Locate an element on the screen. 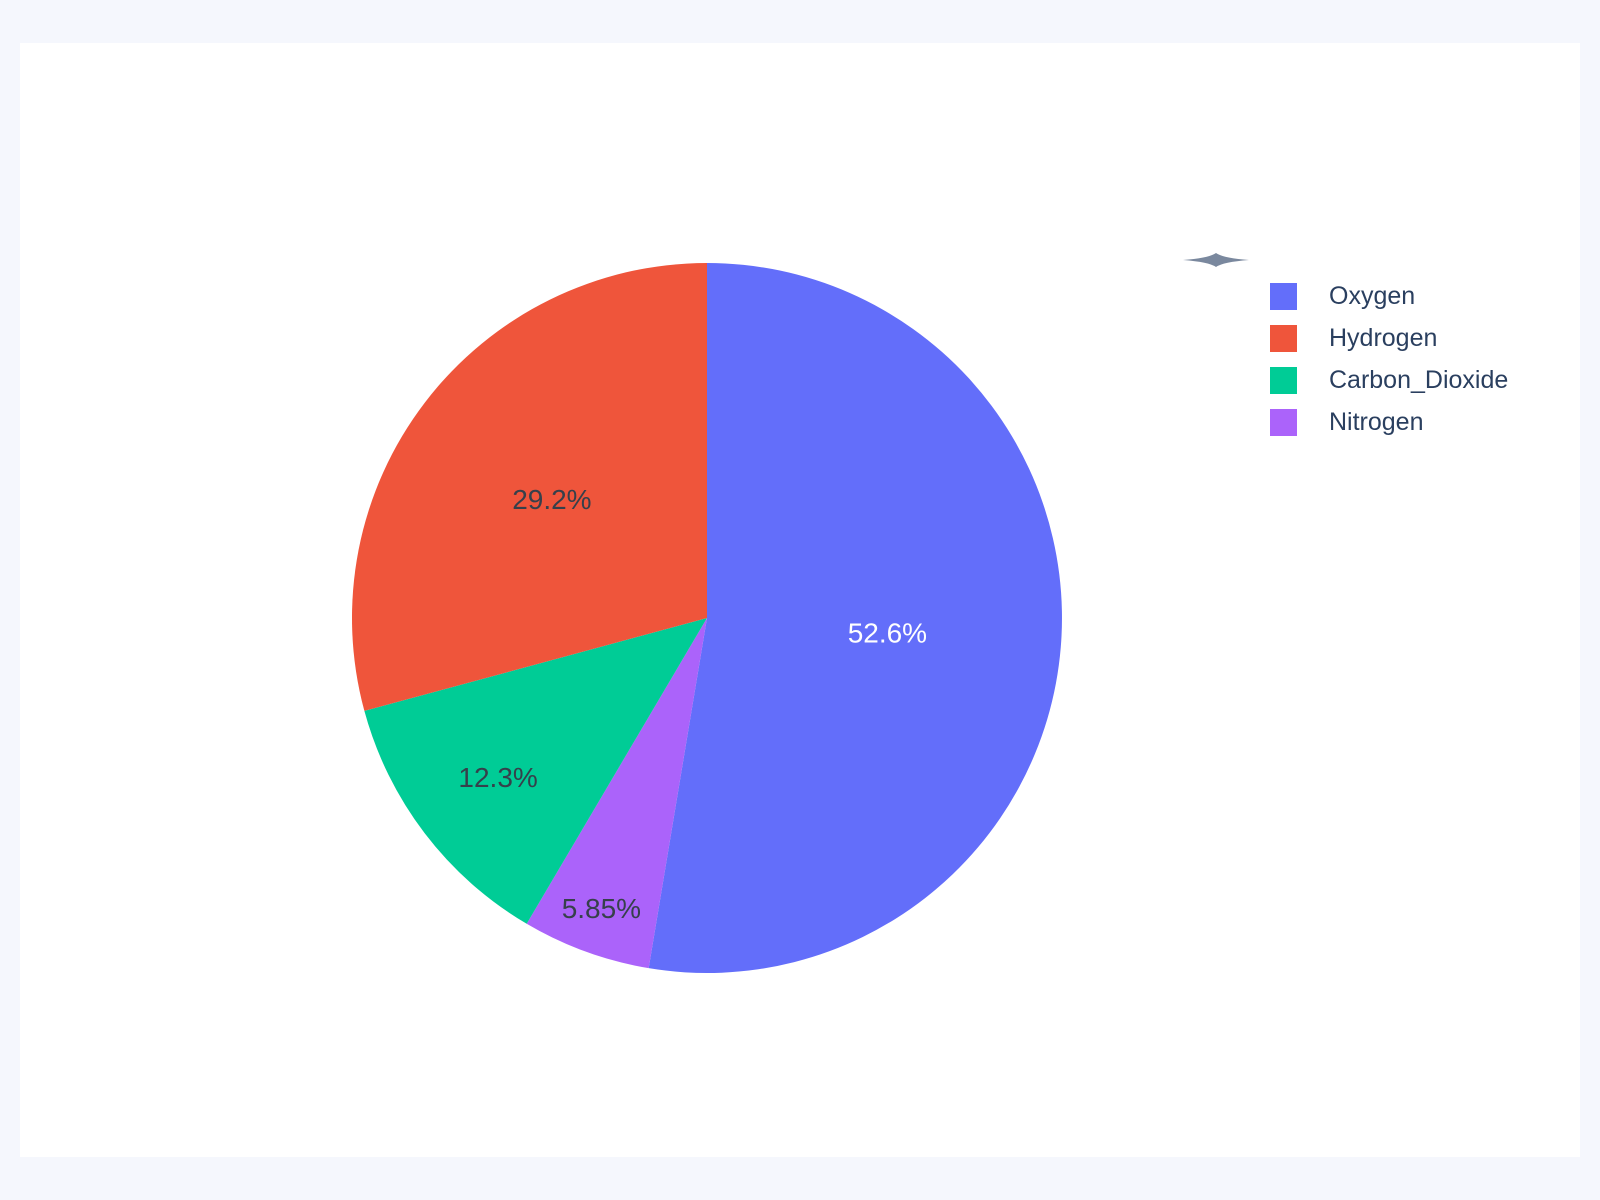  legend-item-hydrogen: Hydrogen is located at coordinates (1389, 338).